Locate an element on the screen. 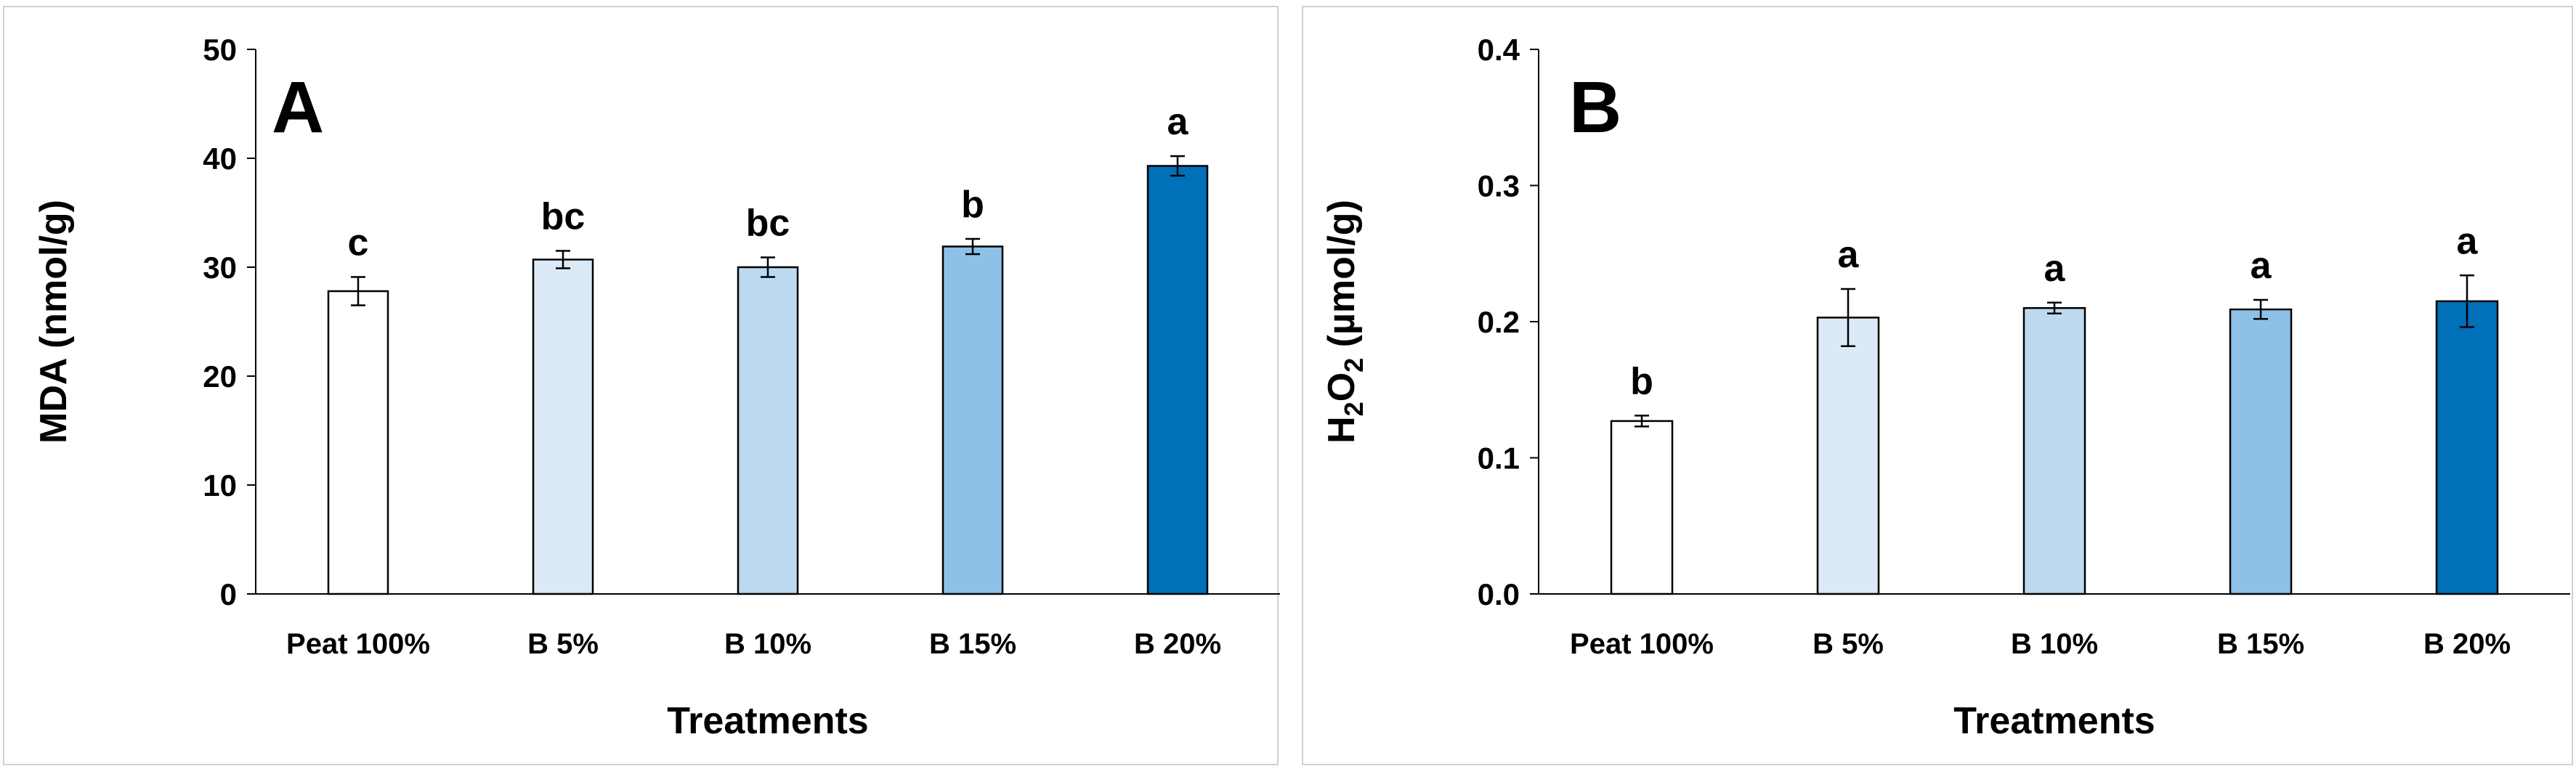 The width and height of the screenshot is (2576, 774). y-tick-label: 0.0 is located at coordinates (1499, 594).